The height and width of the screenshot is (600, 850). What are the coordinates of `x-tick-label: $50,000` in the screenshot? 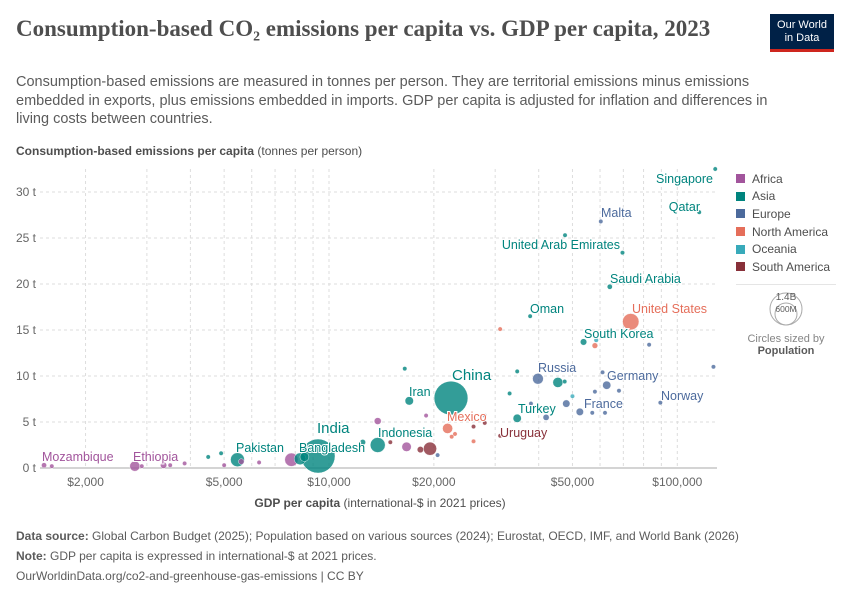 It's located at (573, 482).